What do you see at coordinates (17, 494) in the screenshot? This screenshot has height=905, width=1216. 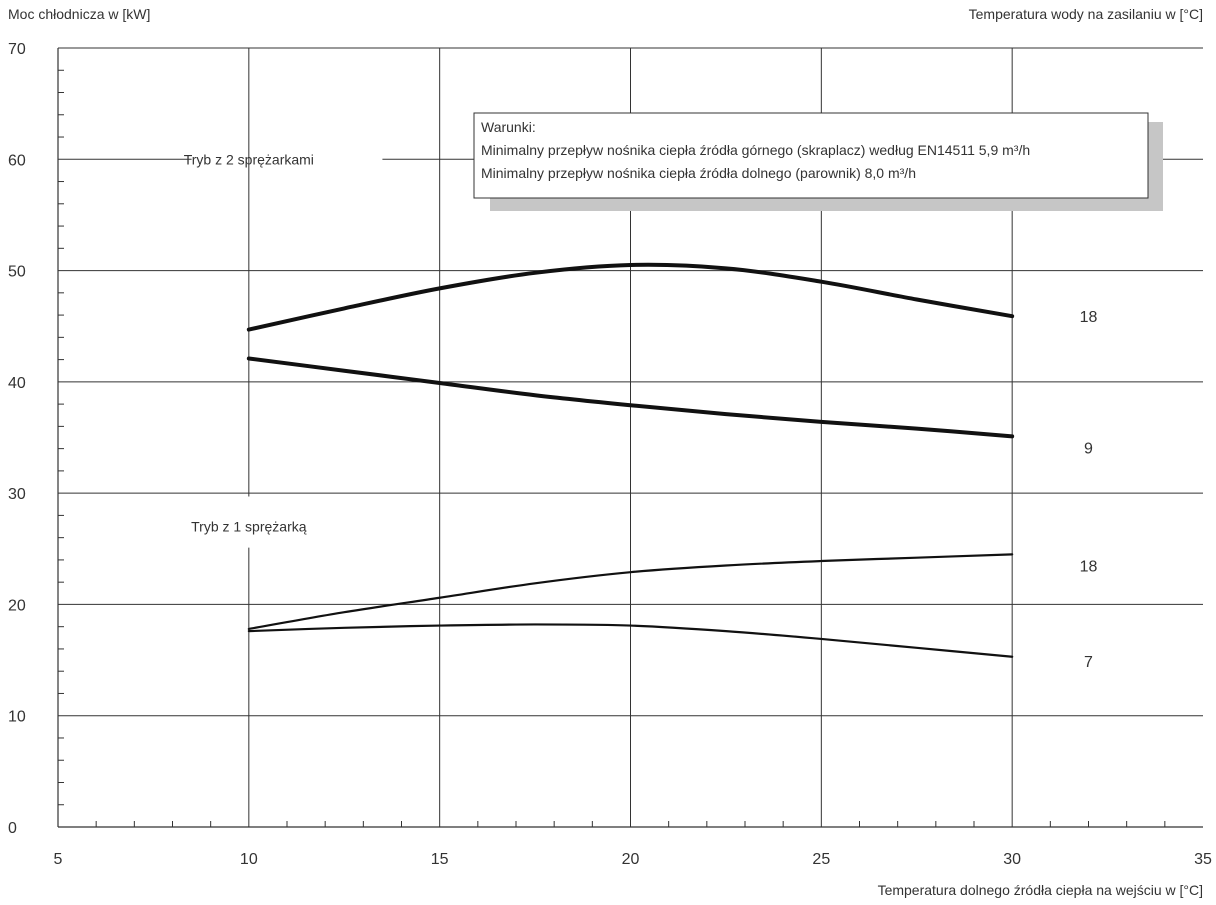 I see `y-tick-label-30: 30` at bounding box center [17, 494].